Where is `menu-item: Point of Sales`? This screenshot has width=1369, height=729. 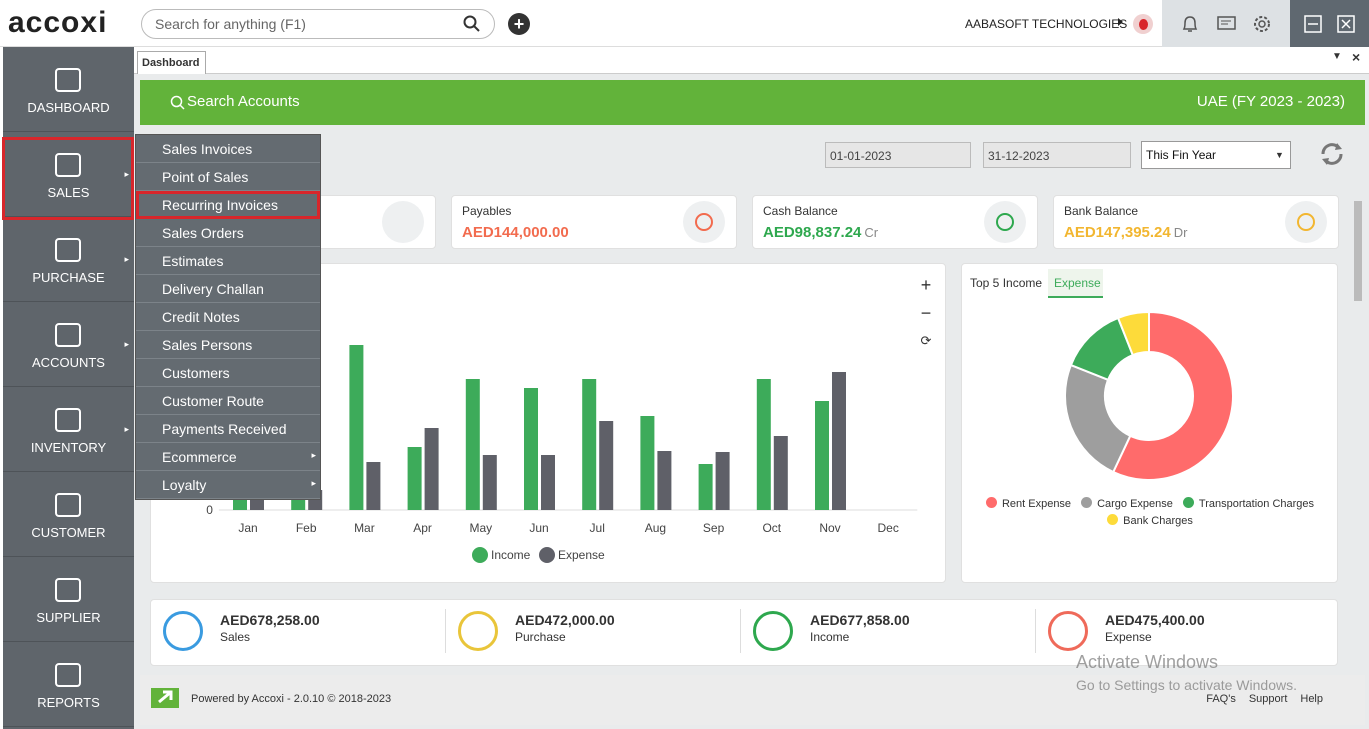
menu-item: Point of Sales is located at coordinates (228, 177).